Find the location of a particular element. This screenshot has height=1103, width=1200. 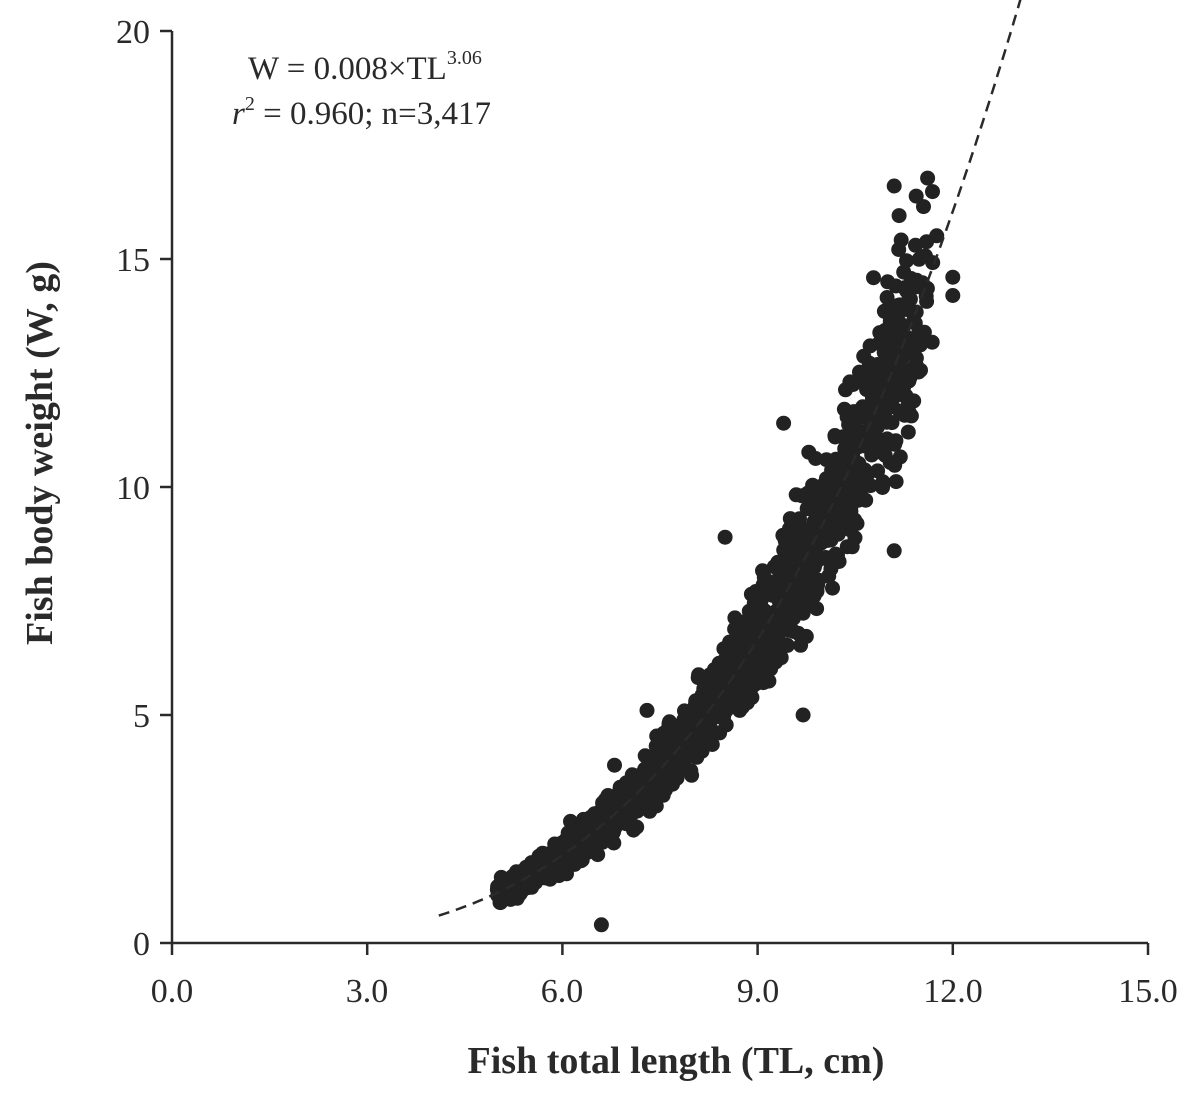

y-tick-label: 10 is located at coordinates (133, 488).